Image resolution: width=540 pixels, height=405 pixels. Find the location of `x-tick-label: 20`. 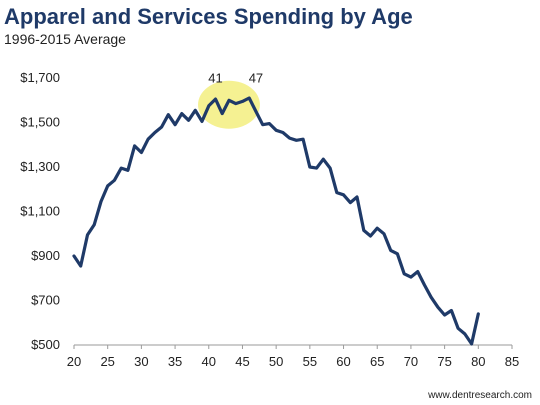

x-tick-label: 20 is located at coordinates (74, 361).